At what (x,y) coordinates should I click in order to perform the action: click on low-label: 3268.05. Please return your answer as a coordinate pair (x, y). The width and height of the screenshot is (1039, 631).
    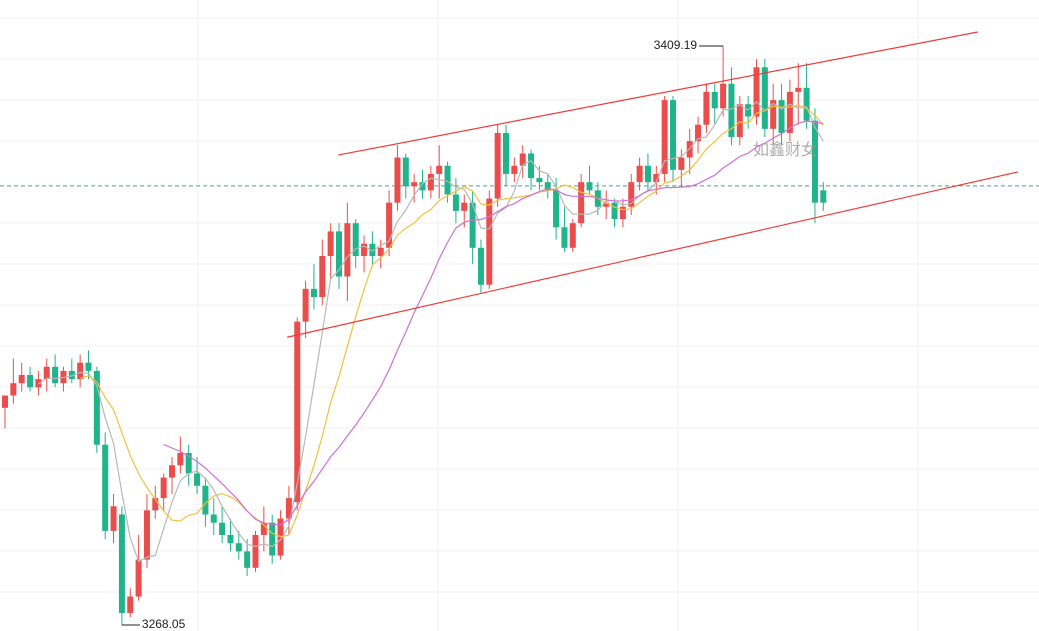
    Looking at the image, I should click on (164, 624).